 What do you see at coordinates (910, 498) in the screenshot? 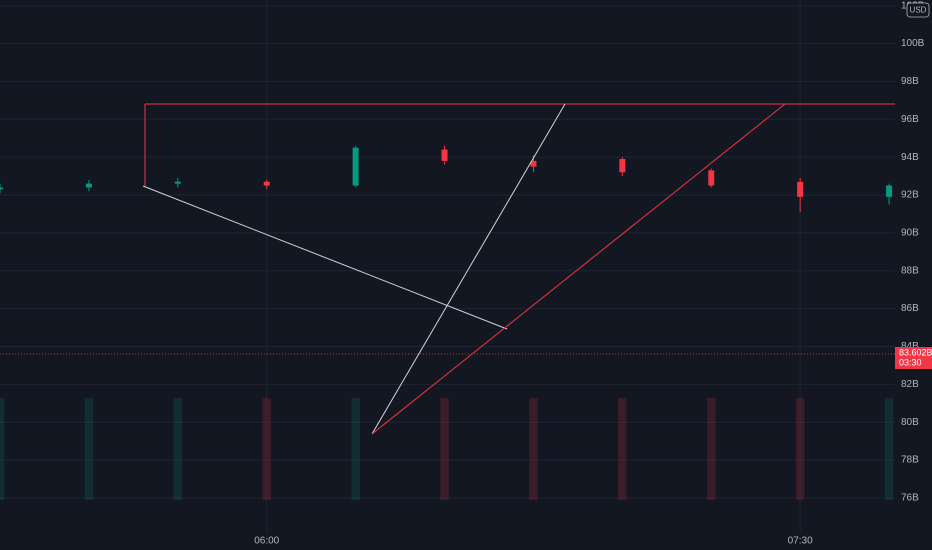
I see `y-tick-label: 76B` at bounding box center [910, 498].